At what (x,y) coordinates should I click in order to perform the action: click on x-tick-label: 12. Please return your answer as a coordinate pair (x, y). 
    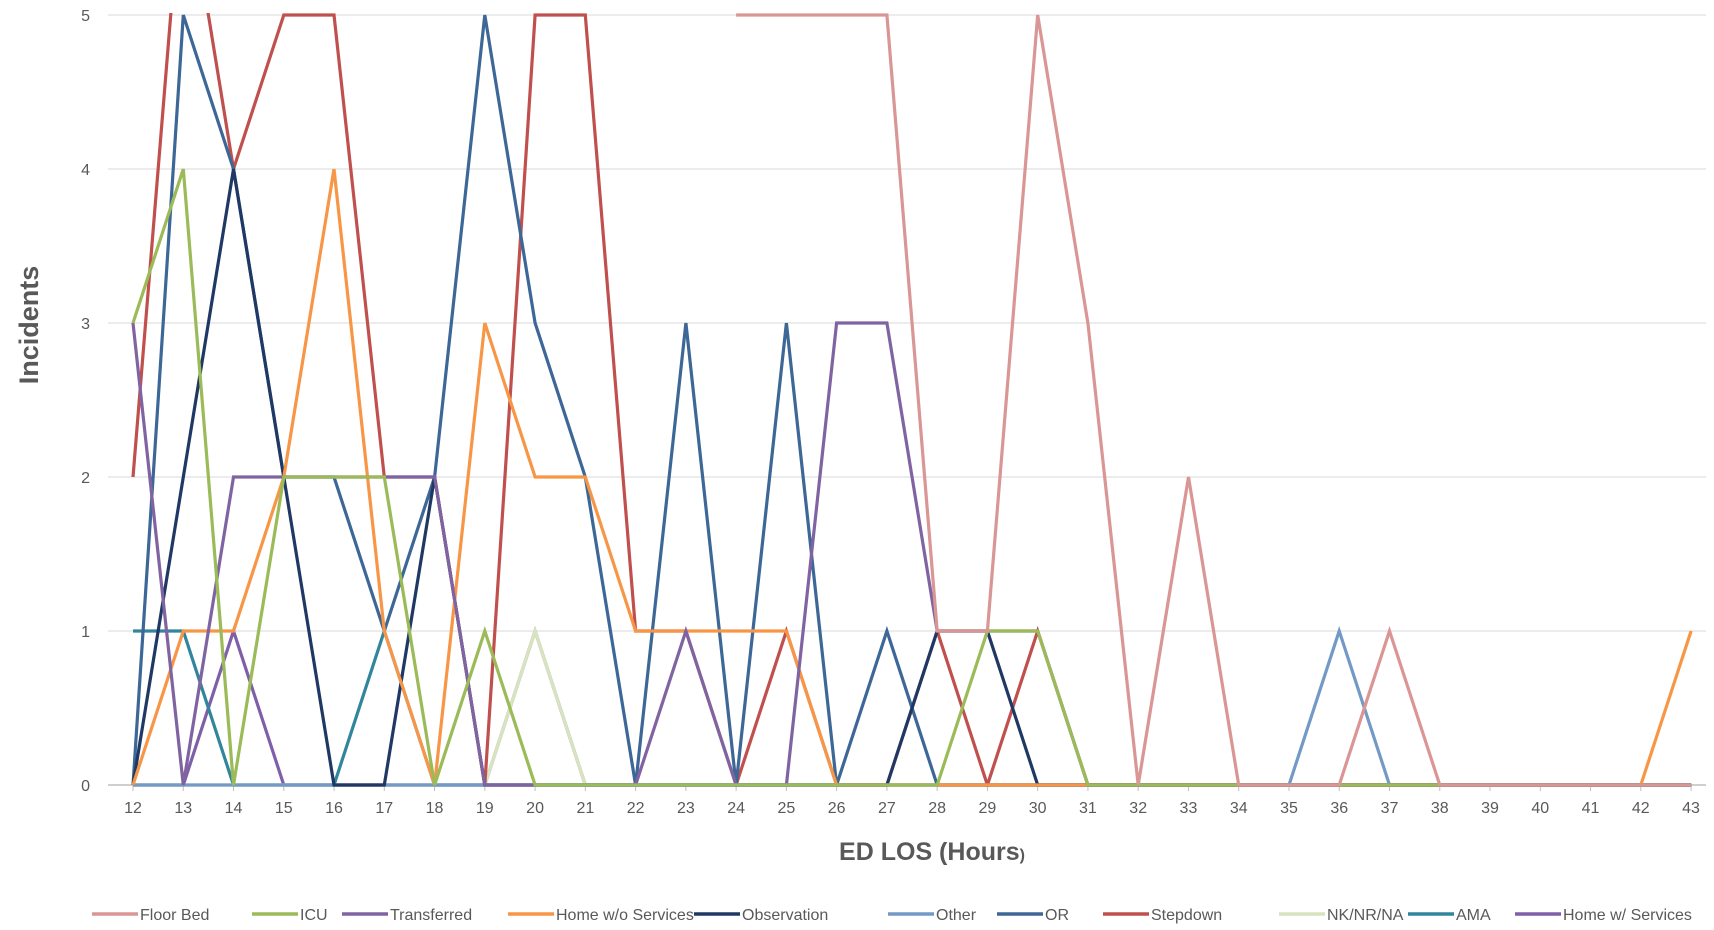
    Looking at the image, I should click on (133, 808).